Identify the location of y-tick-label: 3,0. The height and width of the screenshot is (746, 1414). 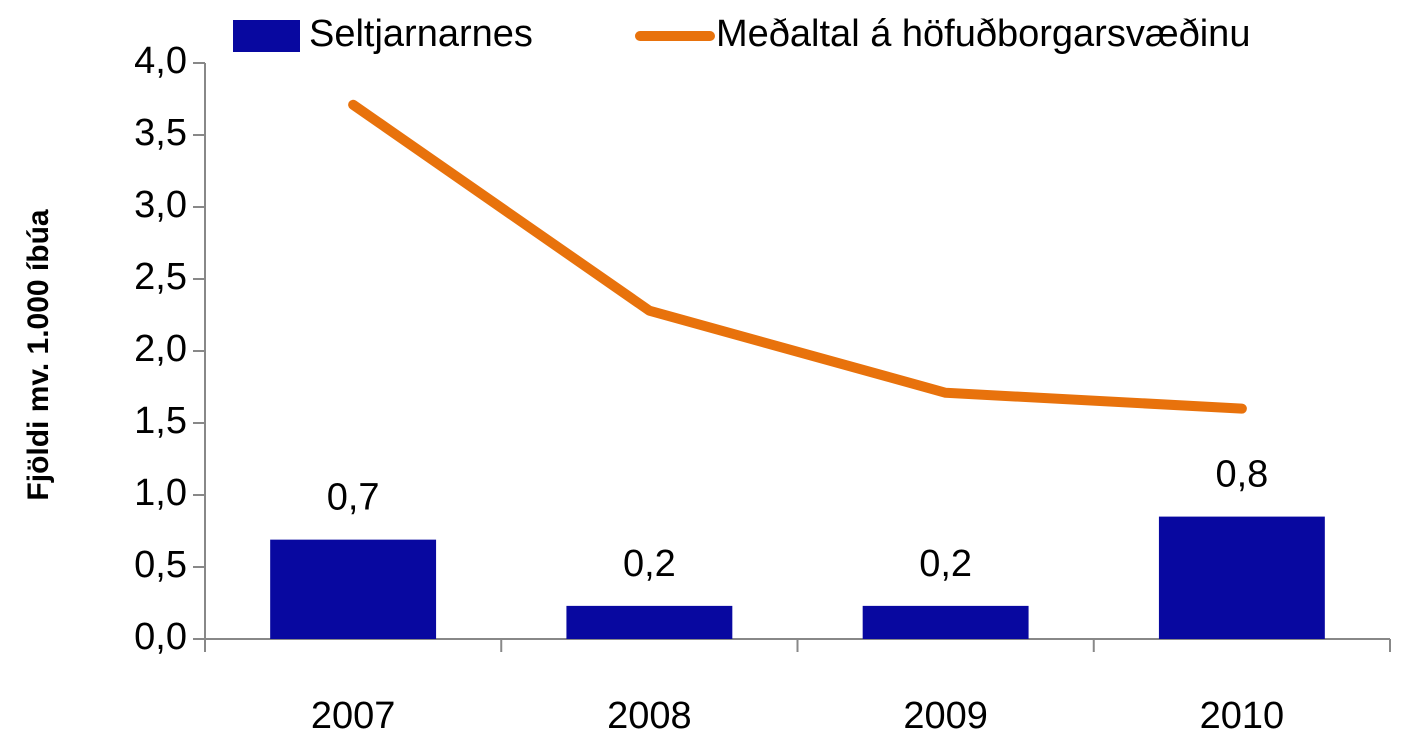
(160, 205).